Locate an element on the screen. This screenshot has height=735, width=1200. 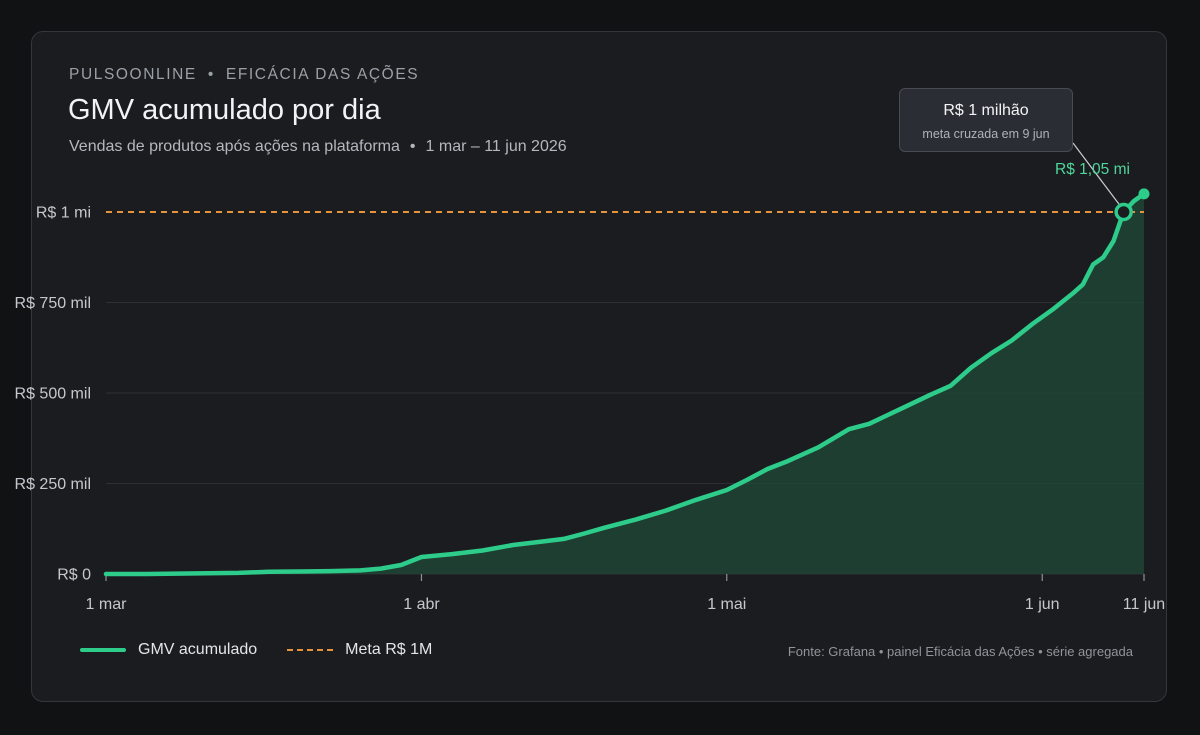
tooltip-connector is located at coordinates (1096, 174).